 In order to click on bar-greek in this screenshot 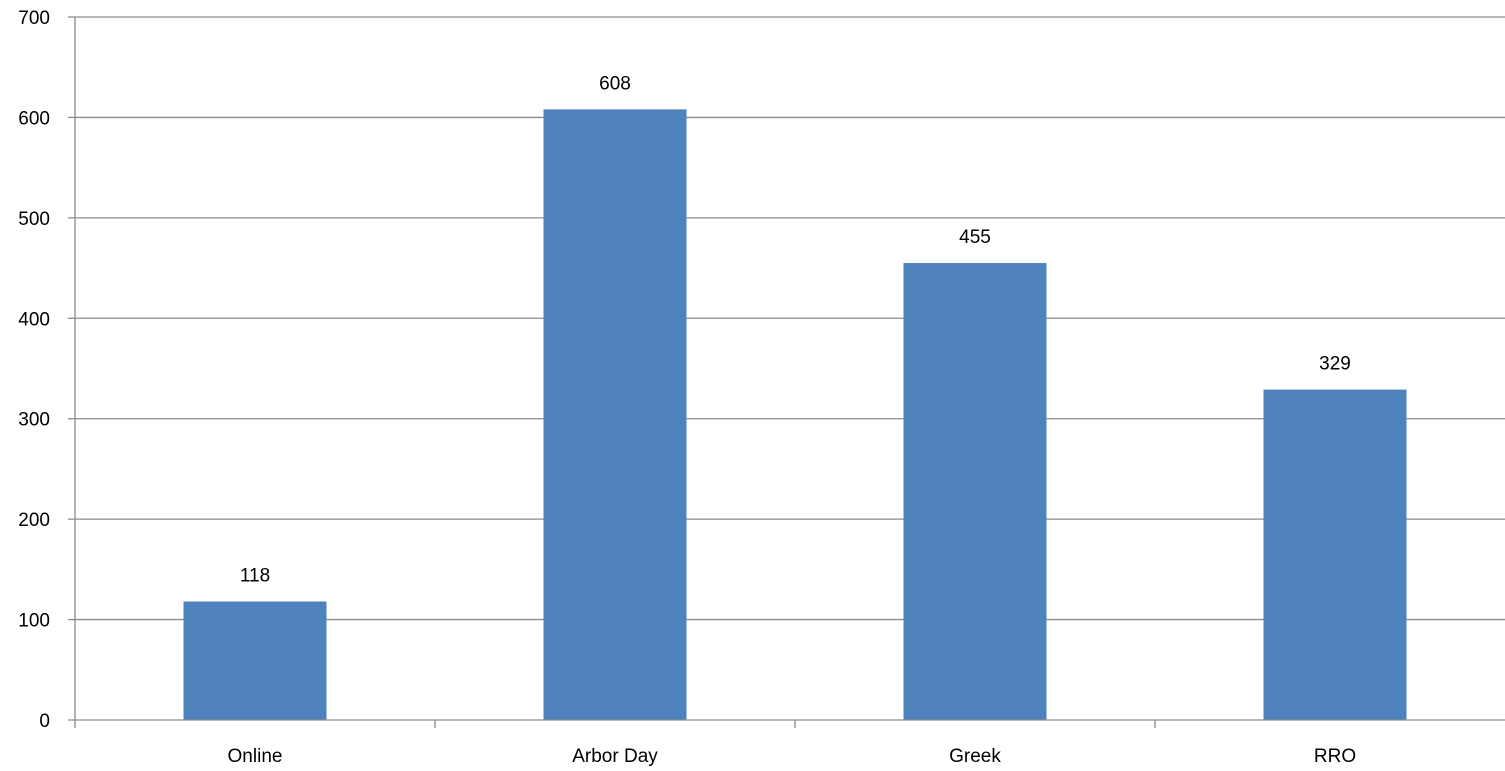, I will do `click(975, 491)`.